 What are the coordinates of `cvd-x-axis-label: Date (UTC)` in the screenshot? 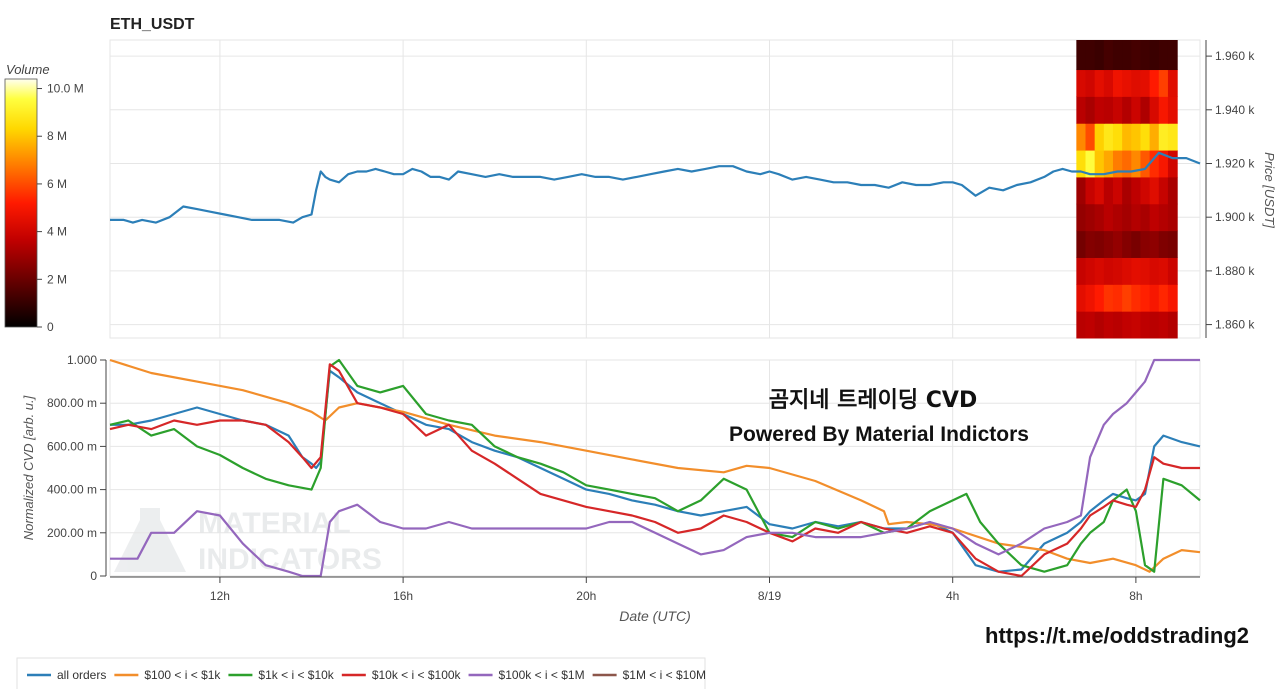 It's located at (655, 616).